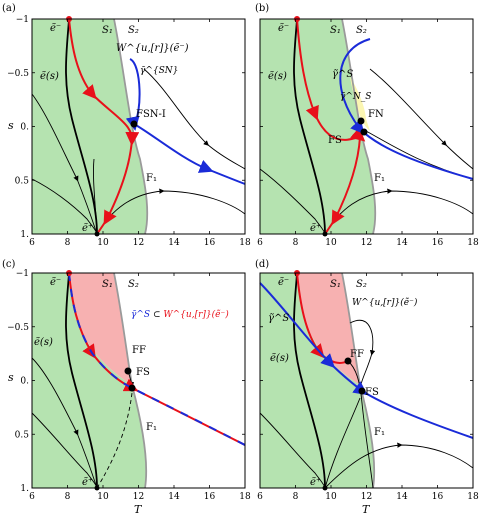 This screenshot has height=518, width=485. I want to click on curve-label-combined: γ̃^S ⊂ W^{u,[r]}(ẽ⁻), so click(180, 314).